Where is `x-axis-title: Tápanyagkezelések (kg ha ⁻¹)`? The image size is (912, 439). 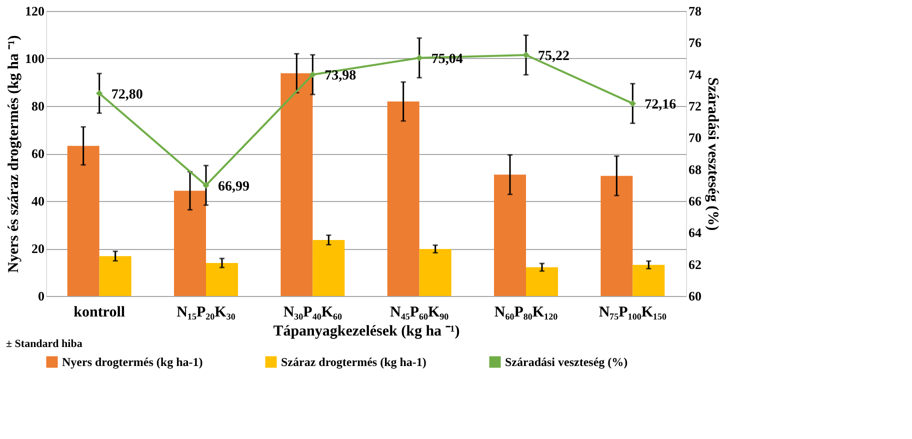 x-axis-title: Tápanyagkezelések (kg ha ⁻¹) is located at coordinates (366, 332).